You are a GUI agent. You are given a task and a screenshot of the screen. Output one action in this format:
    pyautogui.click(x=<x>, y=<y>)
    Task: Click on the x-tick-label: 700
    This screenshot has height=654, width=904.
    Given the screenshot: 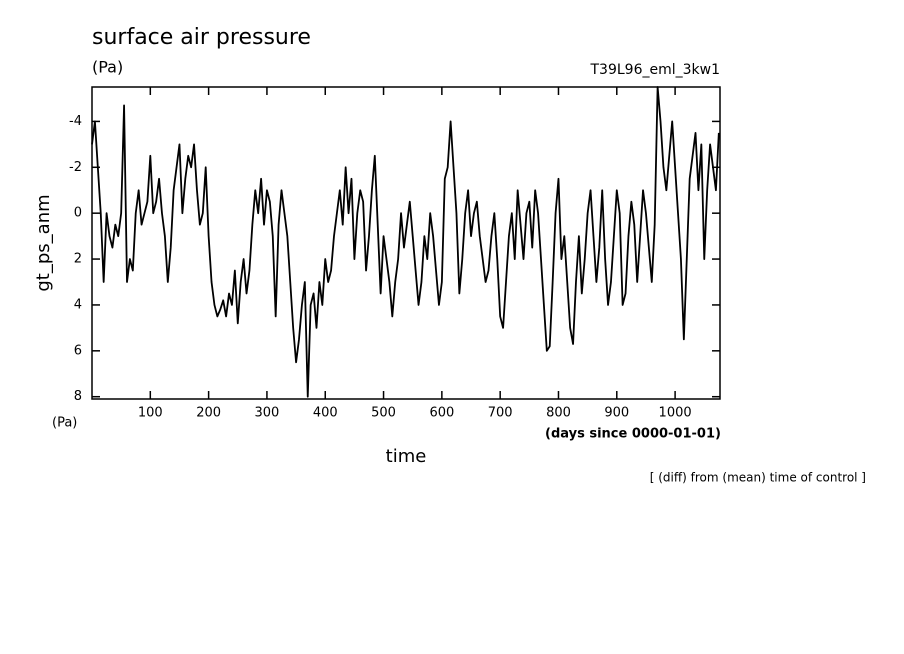 What is the action you would take?
    pyautogui.click(x=500, y=413)
    